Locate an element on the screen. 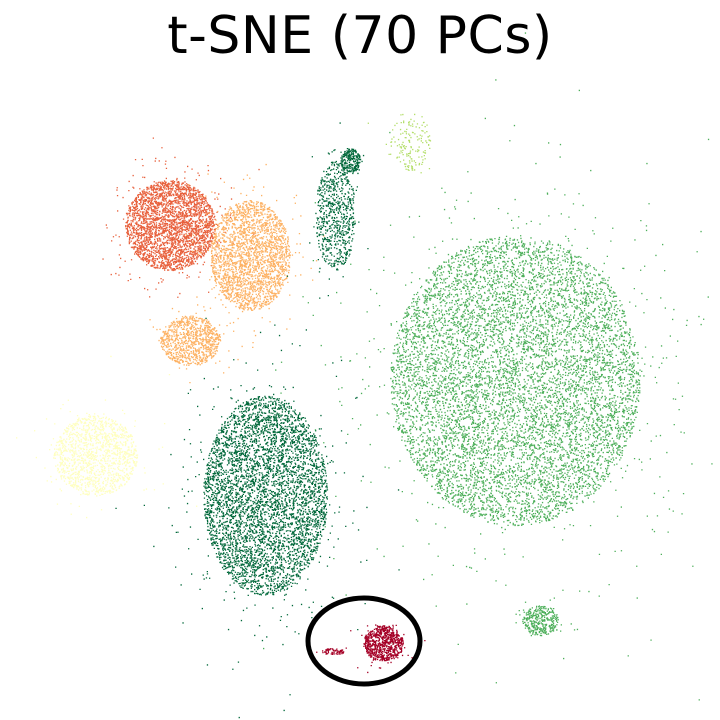 The image size is (720, 720). cluster-11-points is located at coordinates (330, 651).